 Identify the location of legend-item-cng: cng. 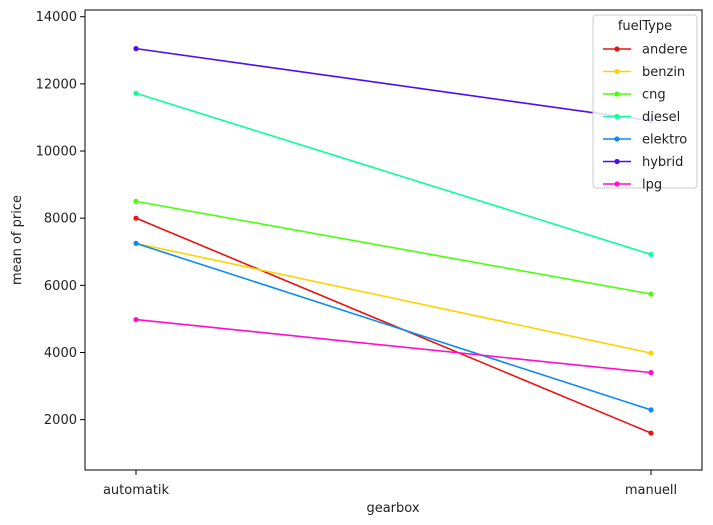
(634, 95).